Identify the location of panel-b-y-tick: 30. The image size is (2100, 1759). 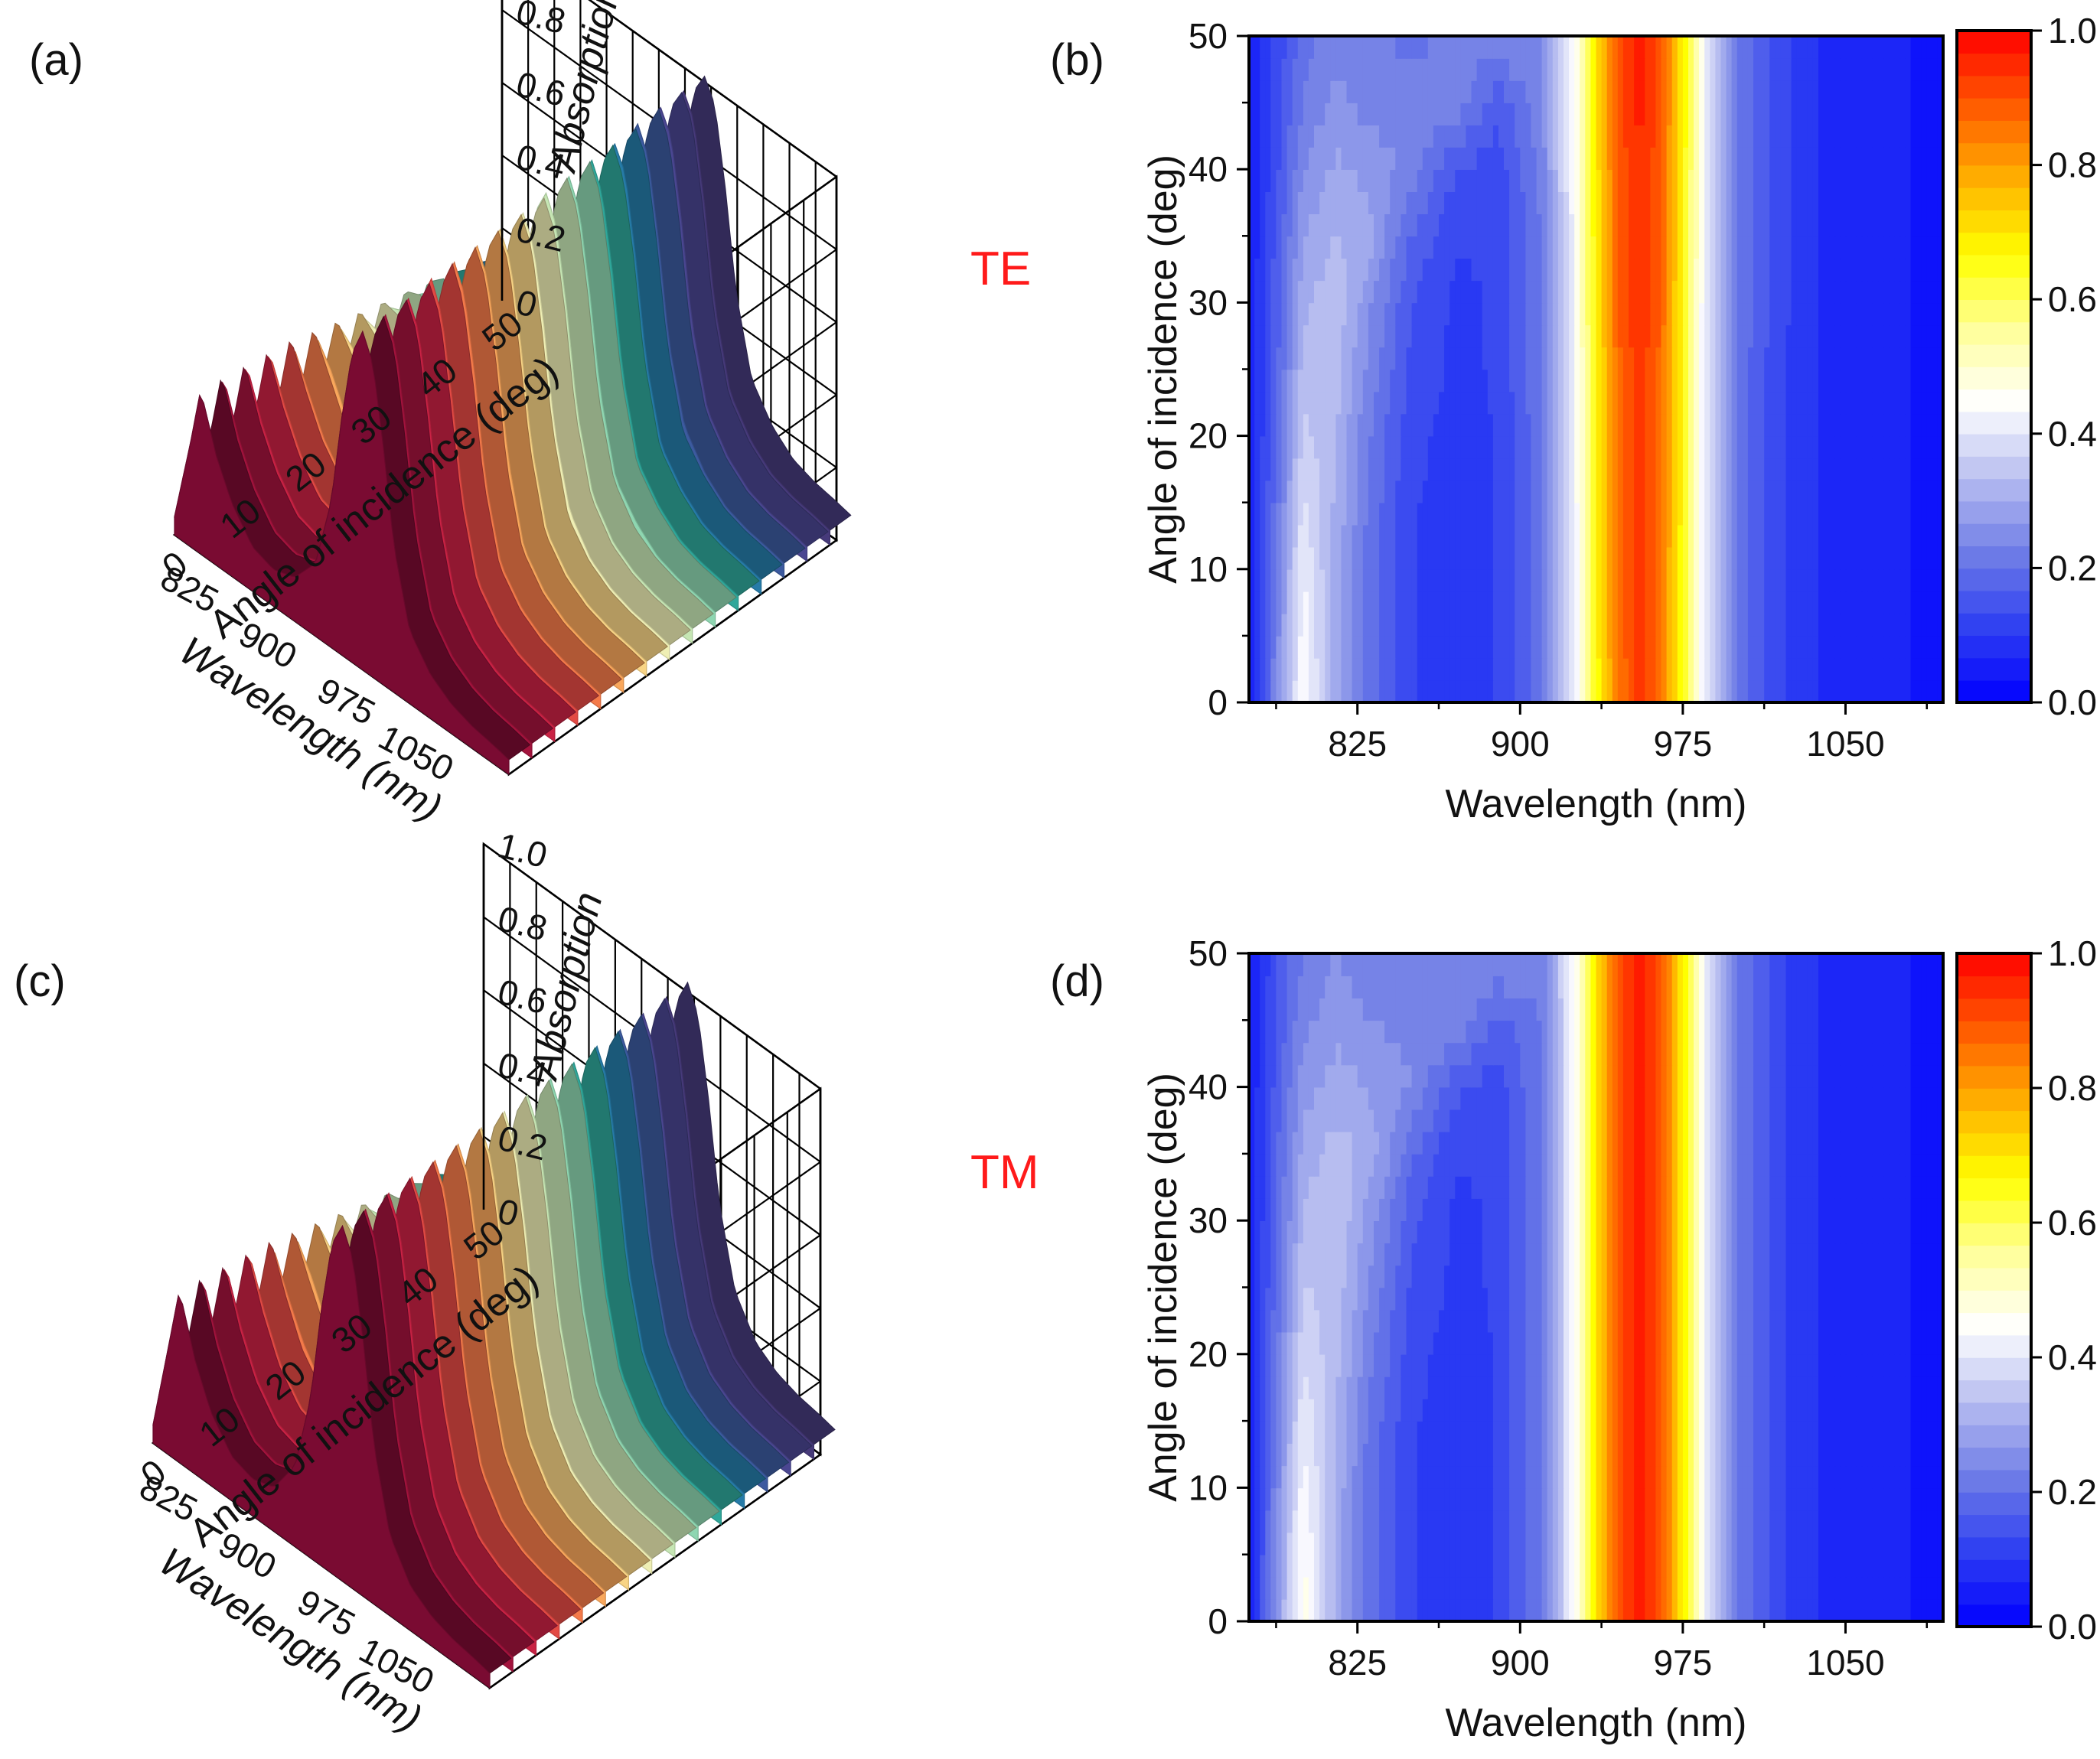
(1208, 302).